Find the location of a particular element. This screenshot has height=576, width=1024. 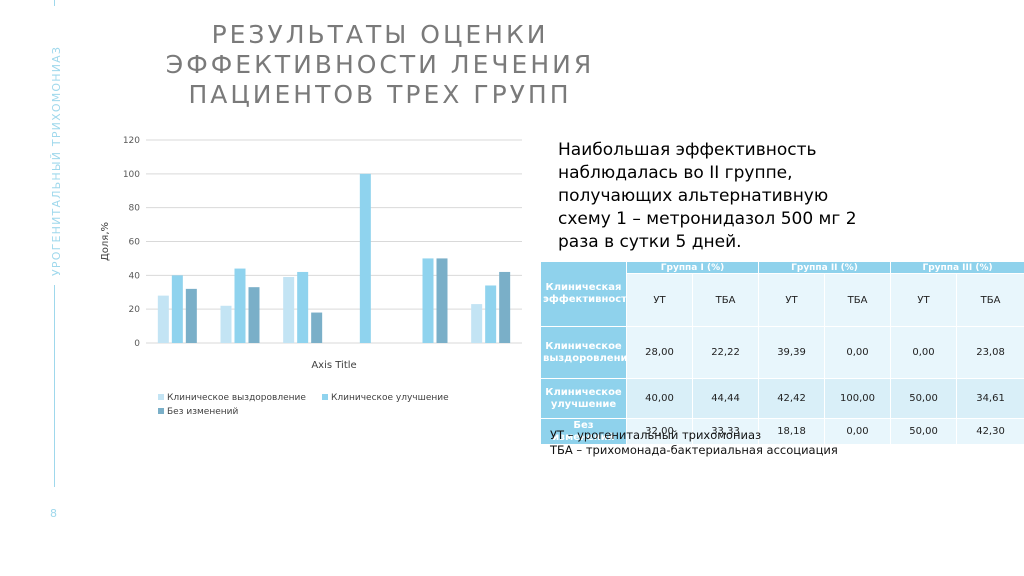

row-label: Без изменений is located at coordinates (583, 431).